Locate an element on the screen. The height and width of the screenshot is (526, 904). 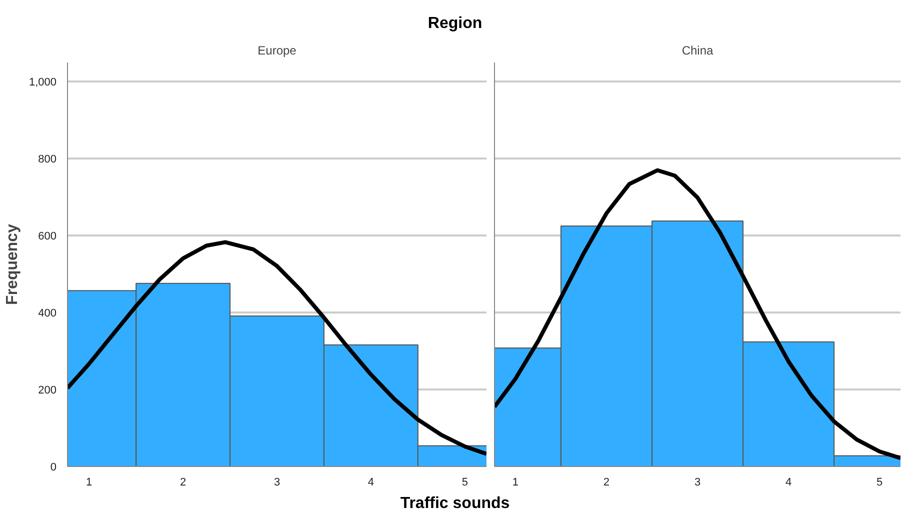
y-tick-label: 600 is located at coordinates (47, 236).